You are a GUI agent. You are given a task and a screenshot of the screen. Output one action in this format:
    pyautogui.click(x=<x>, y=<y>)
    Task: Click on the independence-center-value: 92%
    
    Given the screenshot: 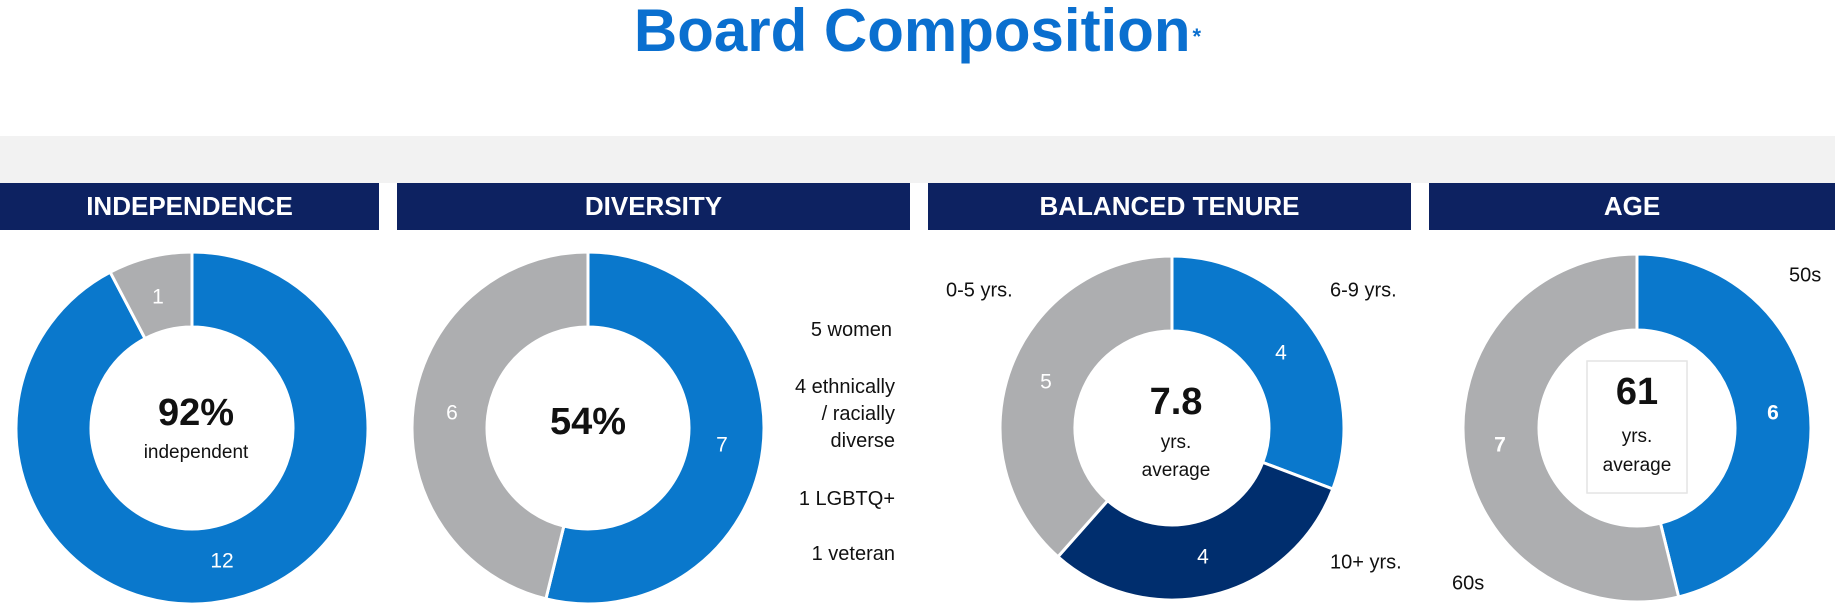 What is the action you would take?
    pyautogui.click(x=196, y=413)
    